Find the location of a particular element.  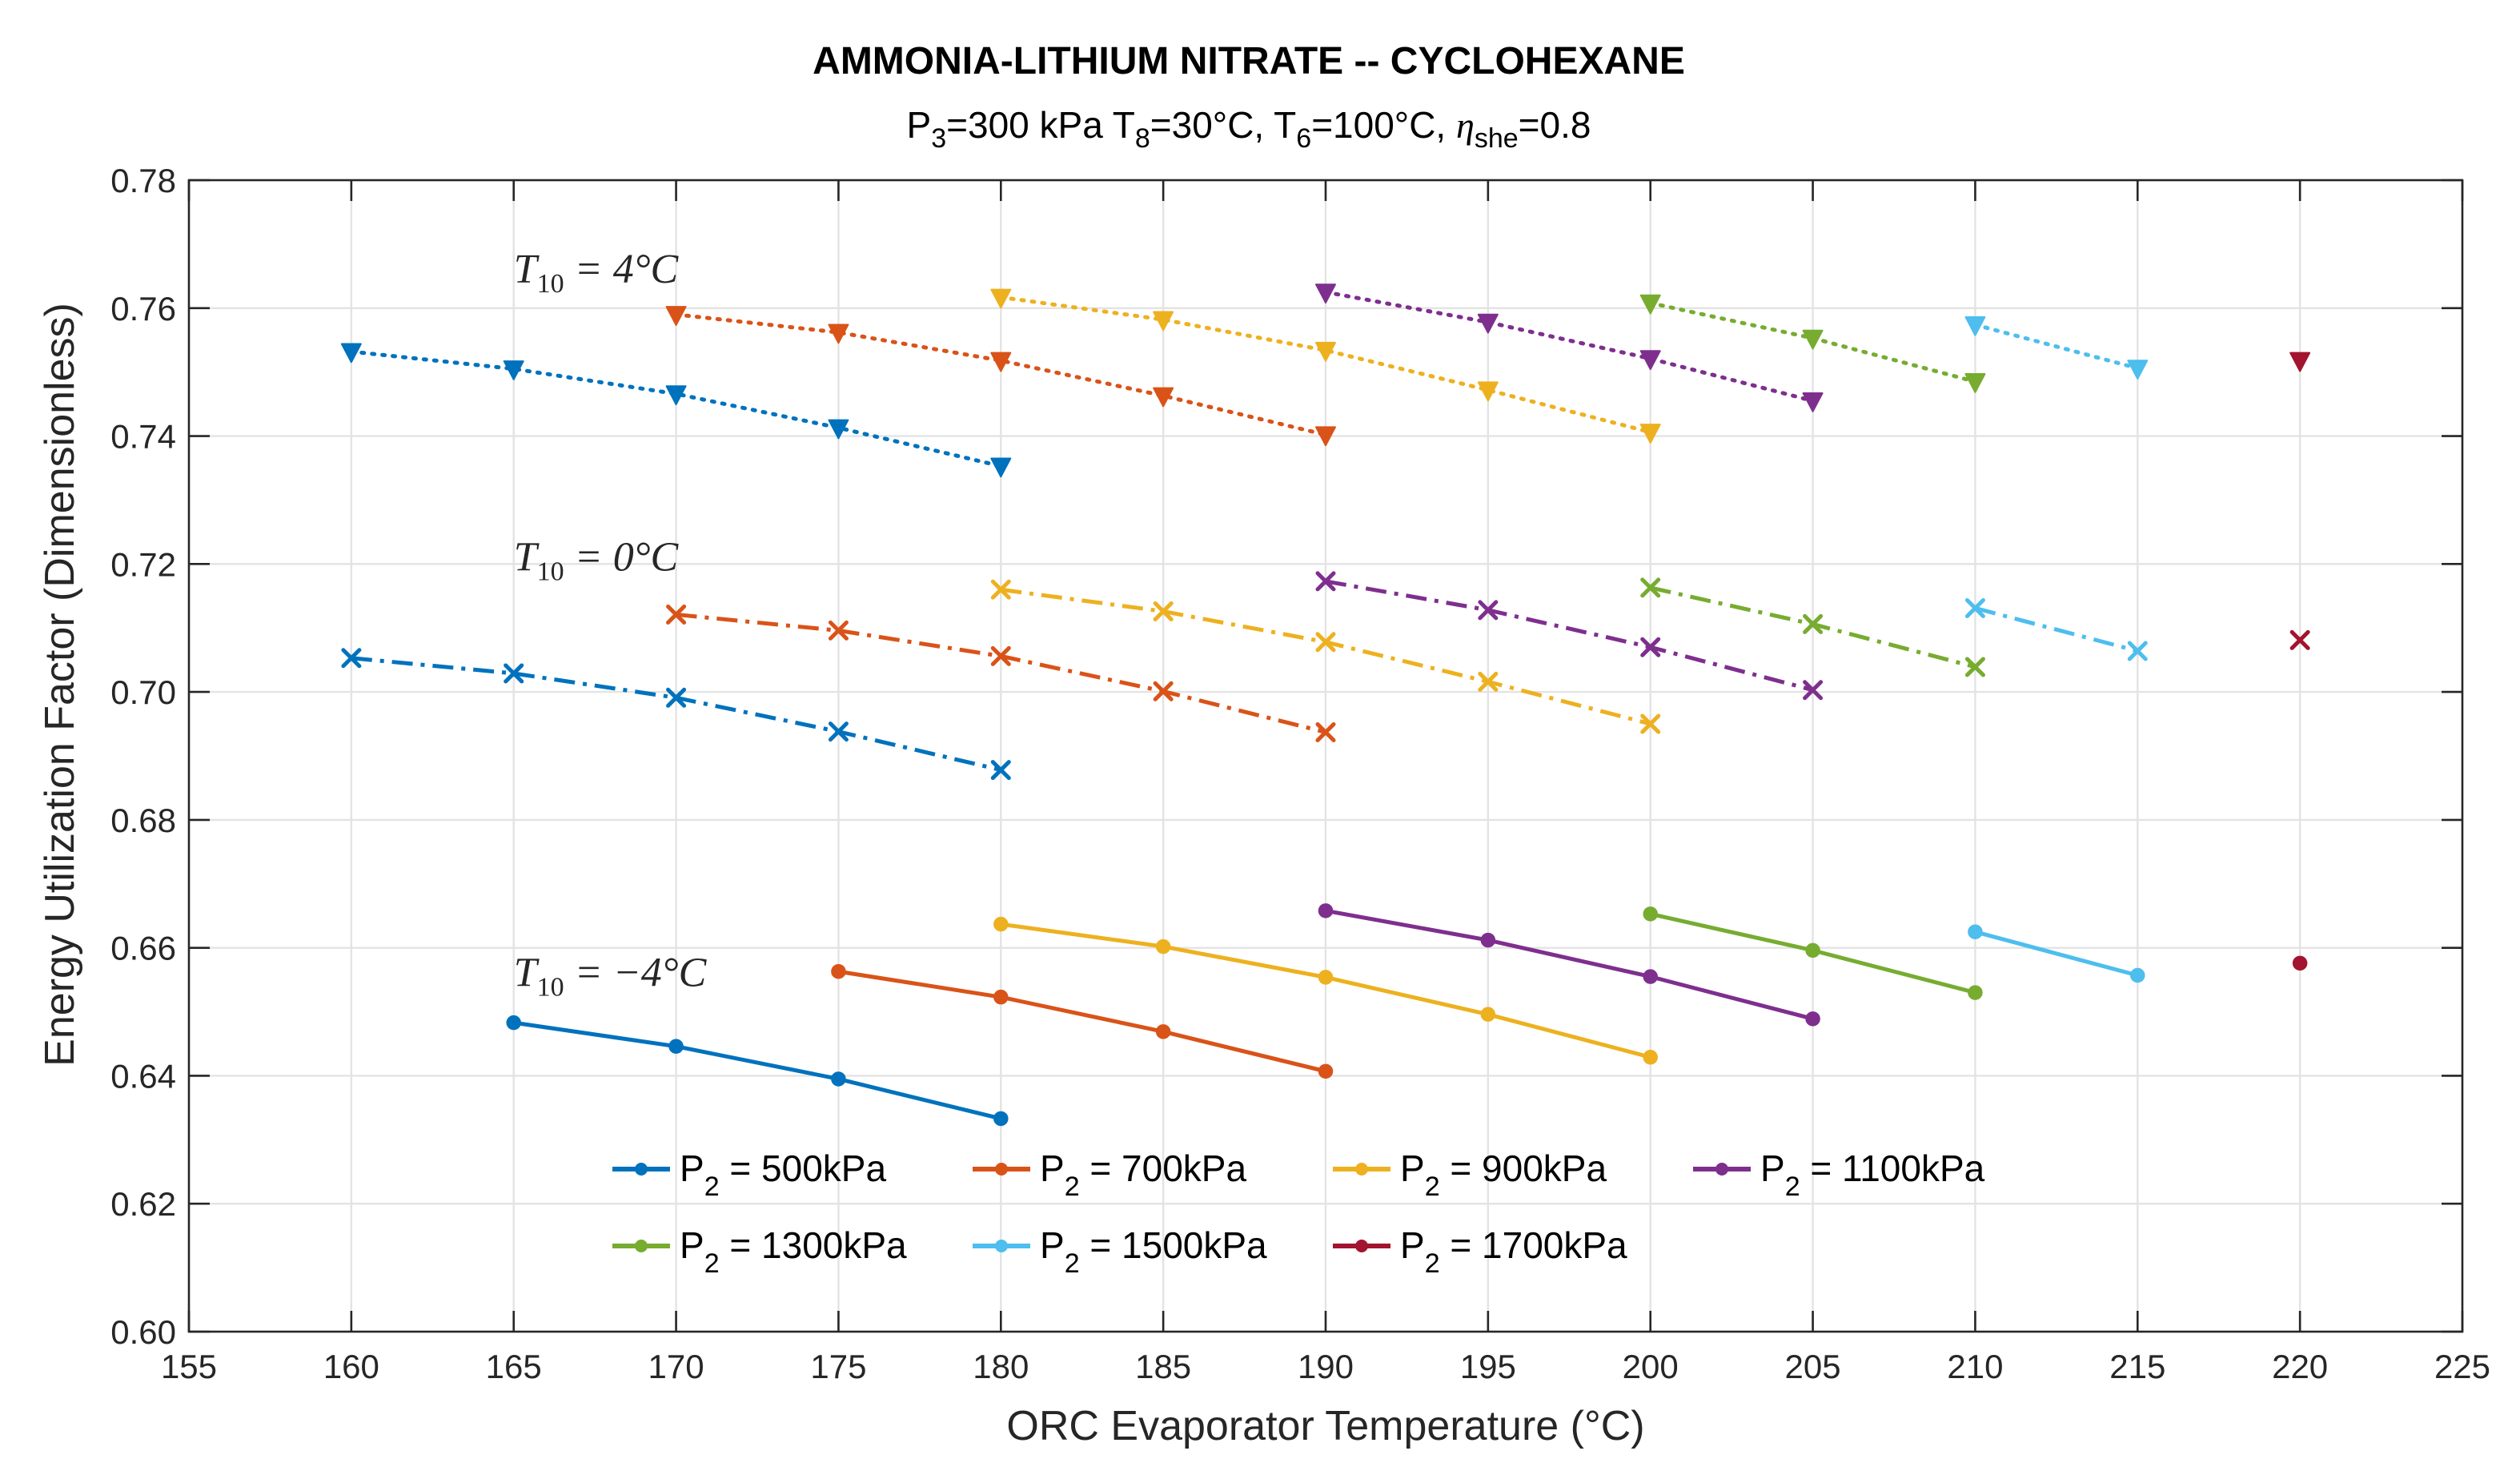

subtitle-p3: P is located at coordinates (919, 125).